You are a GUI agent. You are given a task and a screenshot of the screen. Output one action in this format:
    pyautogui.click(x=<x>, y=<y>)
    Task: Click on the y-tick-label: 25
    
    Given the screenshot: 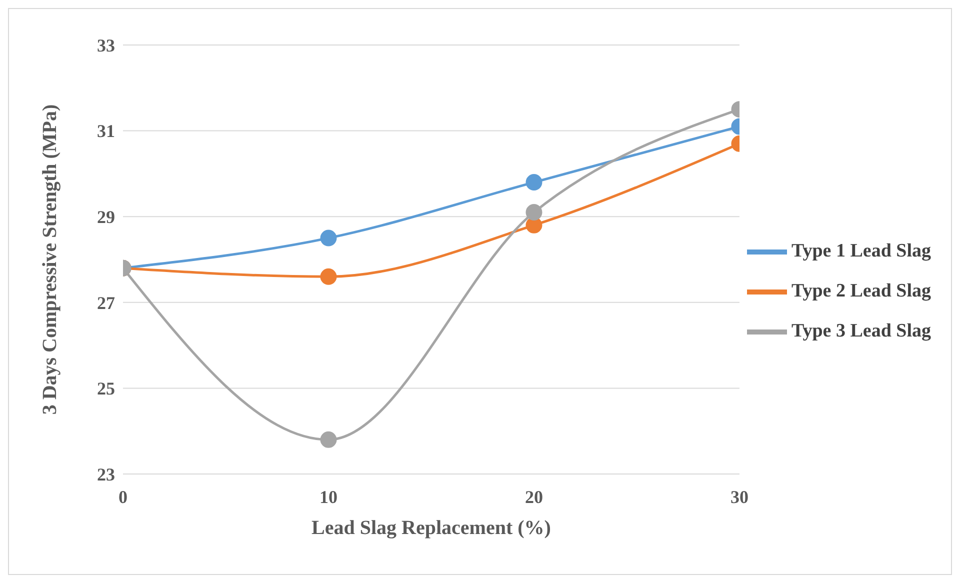 What is the action you would take?
    pyautogui.click(x=106, y=388)
    